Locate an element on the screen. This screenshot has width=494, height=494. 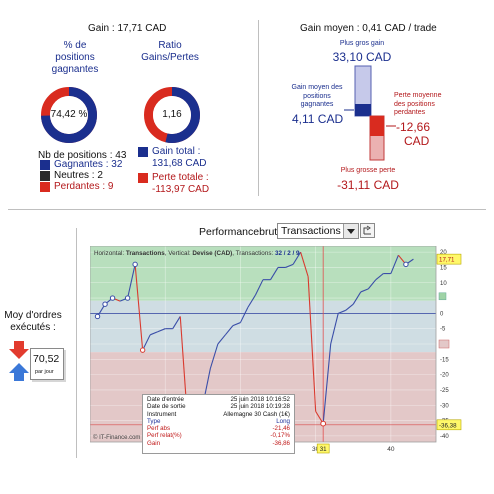
performance-label: Performancebrute is located at coordinates (241, 232).